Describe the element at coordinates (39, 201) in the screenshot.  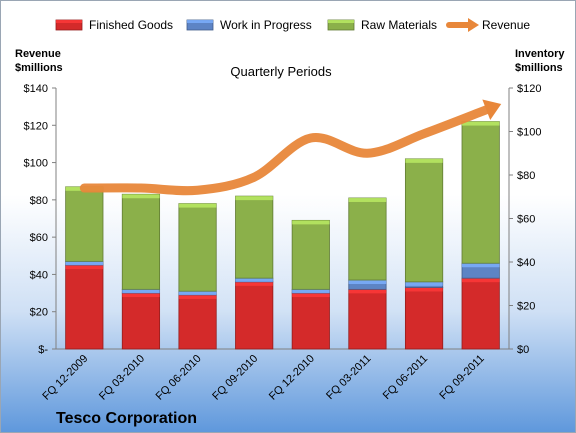
I see `left-tick-label: $80` at that location.